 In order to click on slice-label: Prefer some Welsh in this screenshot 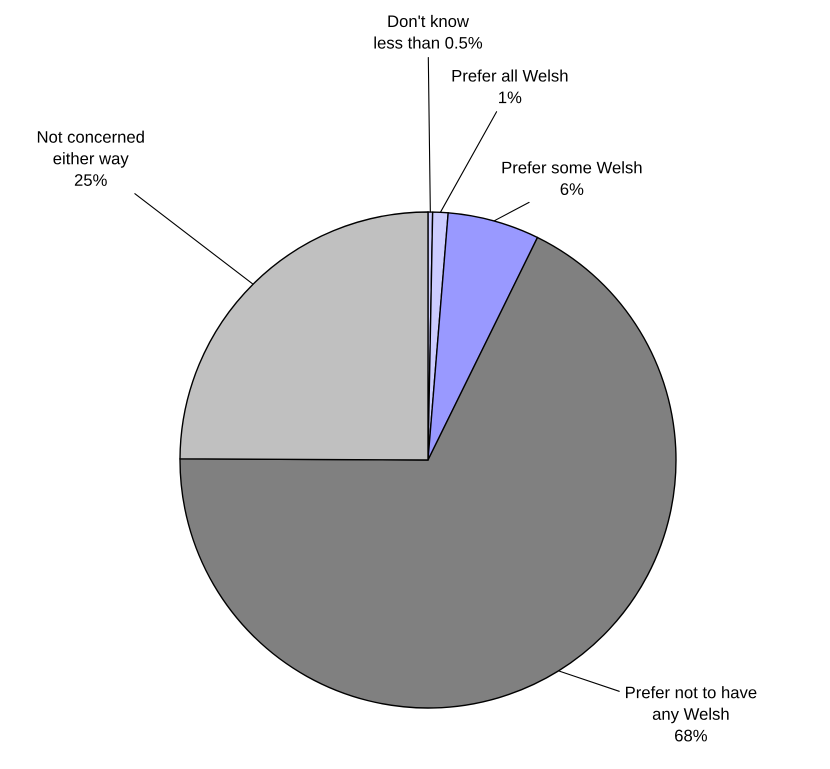, I will do `click(572, 167)`.